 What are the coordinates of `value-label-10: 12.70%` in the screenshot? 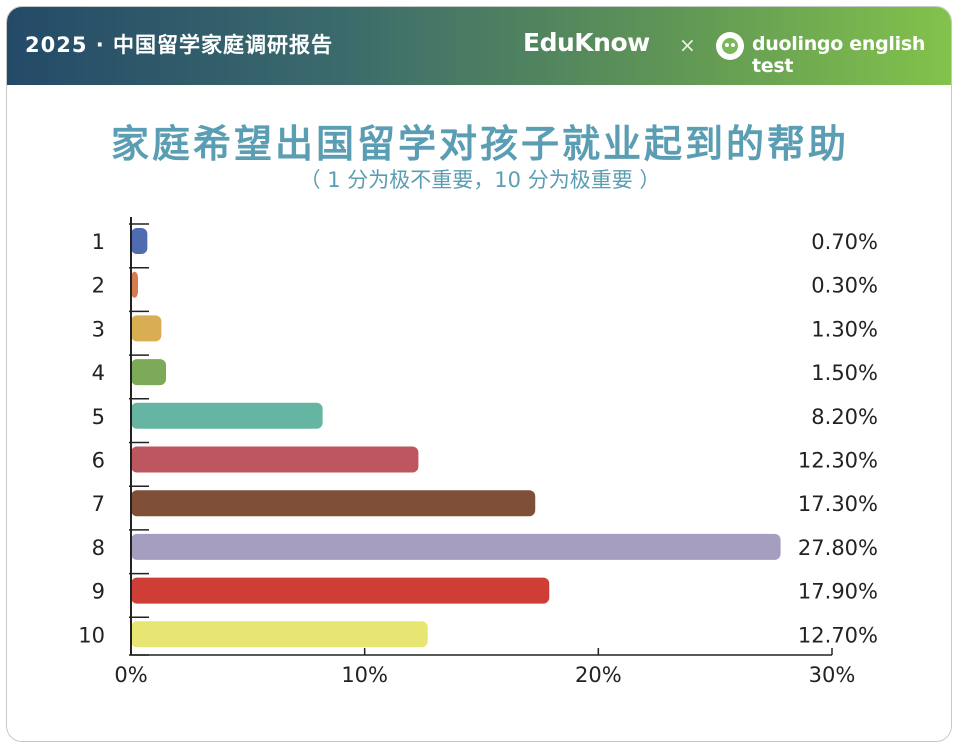 It's located at (838, 635).